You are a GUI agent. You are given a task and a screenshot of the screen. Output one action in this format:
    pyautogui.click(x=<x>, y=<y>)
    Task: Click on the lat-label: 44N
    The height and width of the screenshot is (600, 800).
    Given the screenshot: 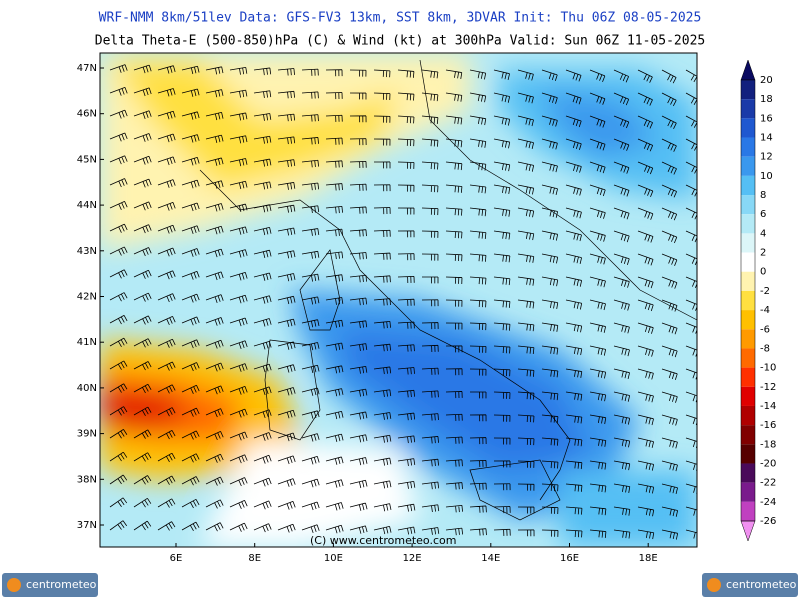 What is the action you would take?
    pyautogui.click(x=87, y=205)
    